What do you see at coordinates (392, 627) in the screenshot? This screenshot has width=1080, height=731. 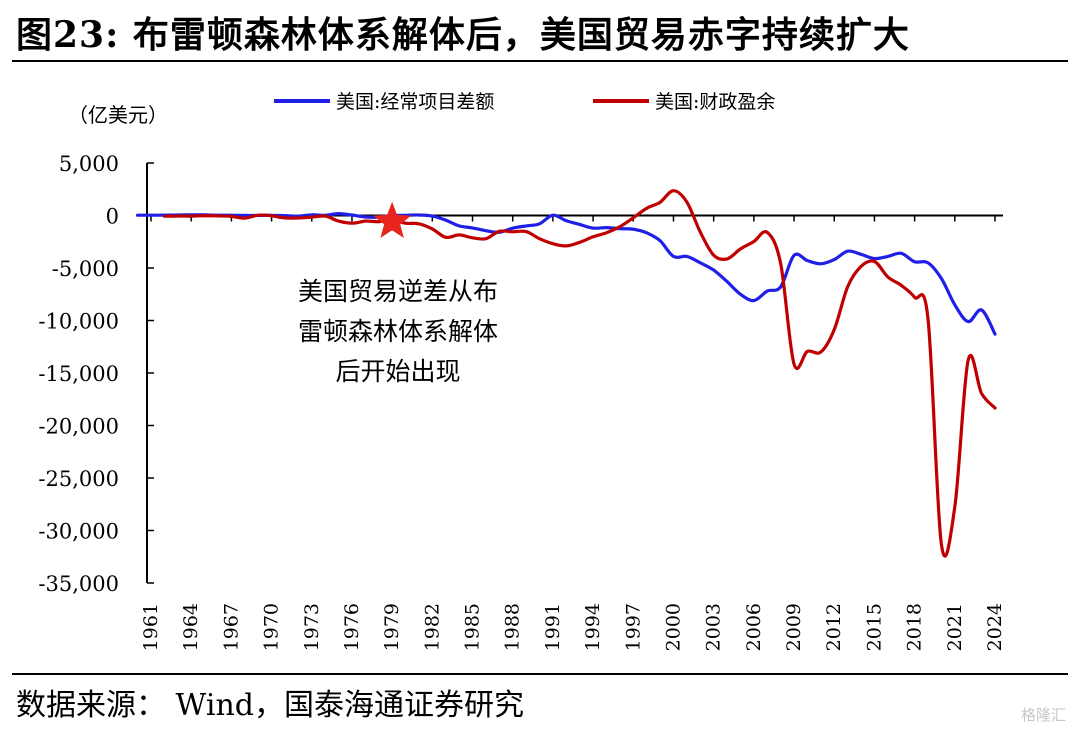 I see `x-tick-label: 1979` at bounding box center [392, 627].